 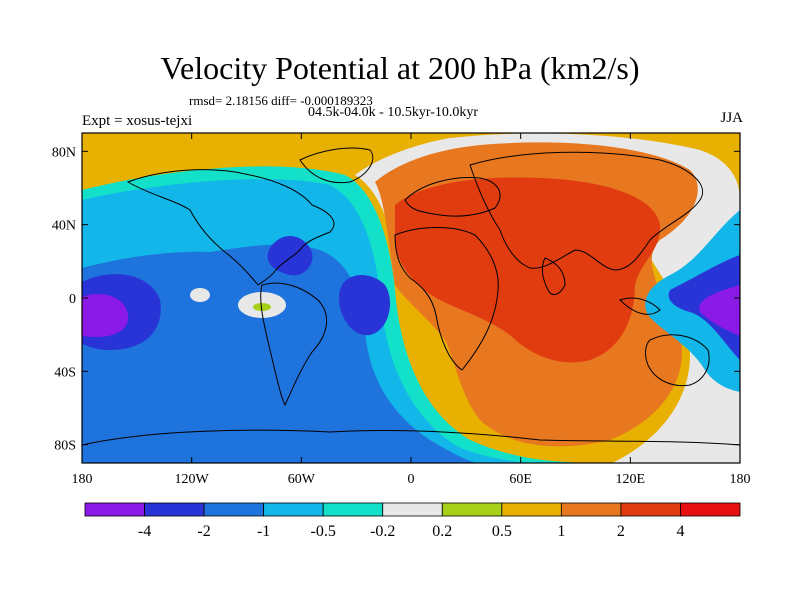 I want to click on season-label: JJA, so click(x=731, y=118).